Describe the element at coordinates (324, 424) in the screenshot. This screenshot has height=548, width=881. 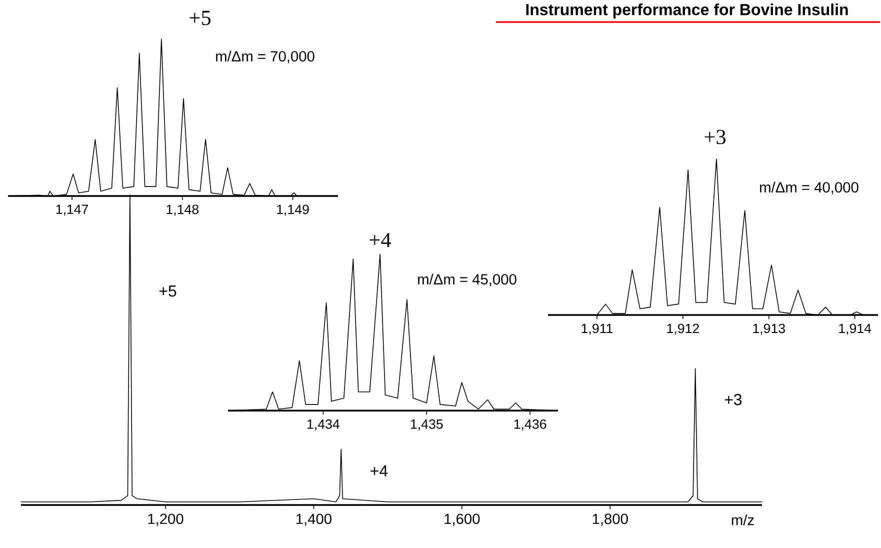
I see `x-tick-label: 1,434` at that location.